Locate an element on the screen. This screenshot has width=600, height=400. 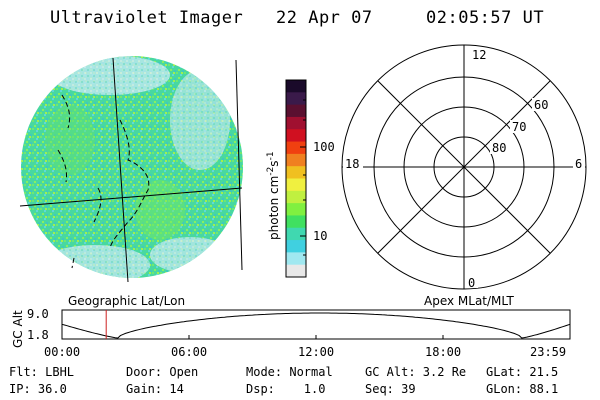
lat-label-70: 70 is located at coordinates (519, 127).